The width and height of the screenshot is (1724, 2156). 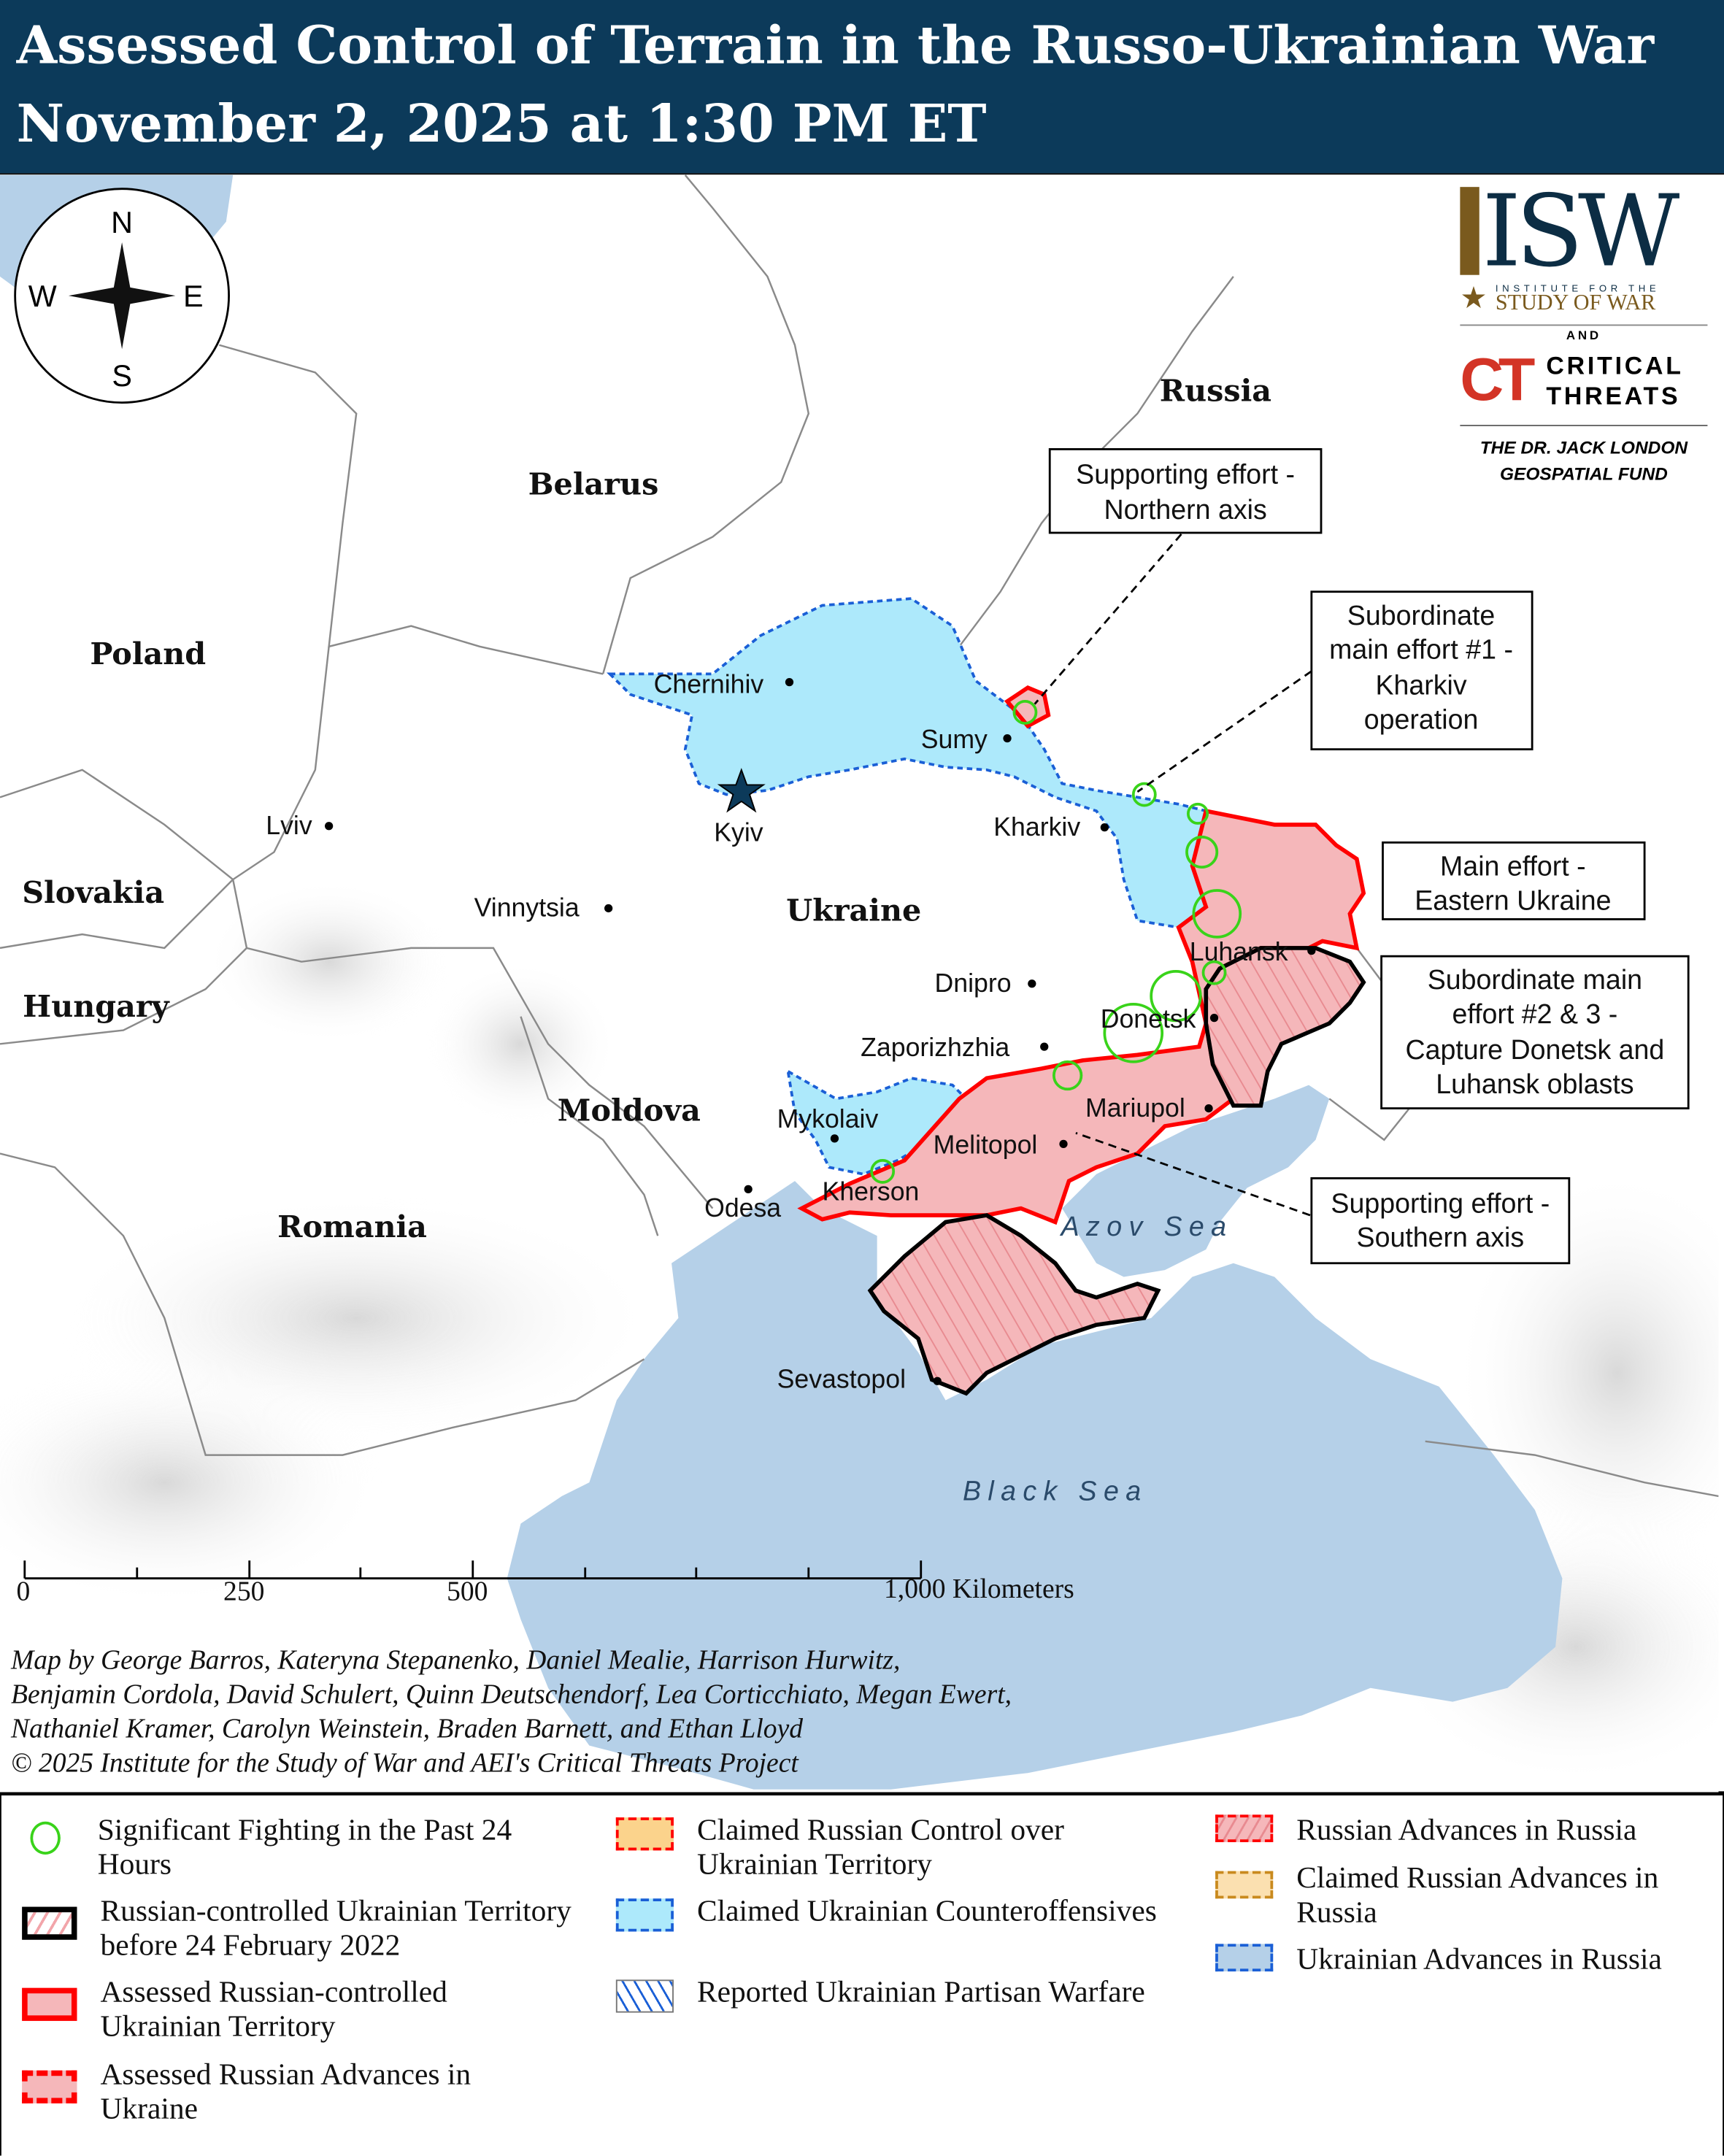 What do you see at coordinates (1479, 1958) in the screenshot?
I see `legend-label: Ukrainian Advances in Russia` at bounding box center [1479, 1958].